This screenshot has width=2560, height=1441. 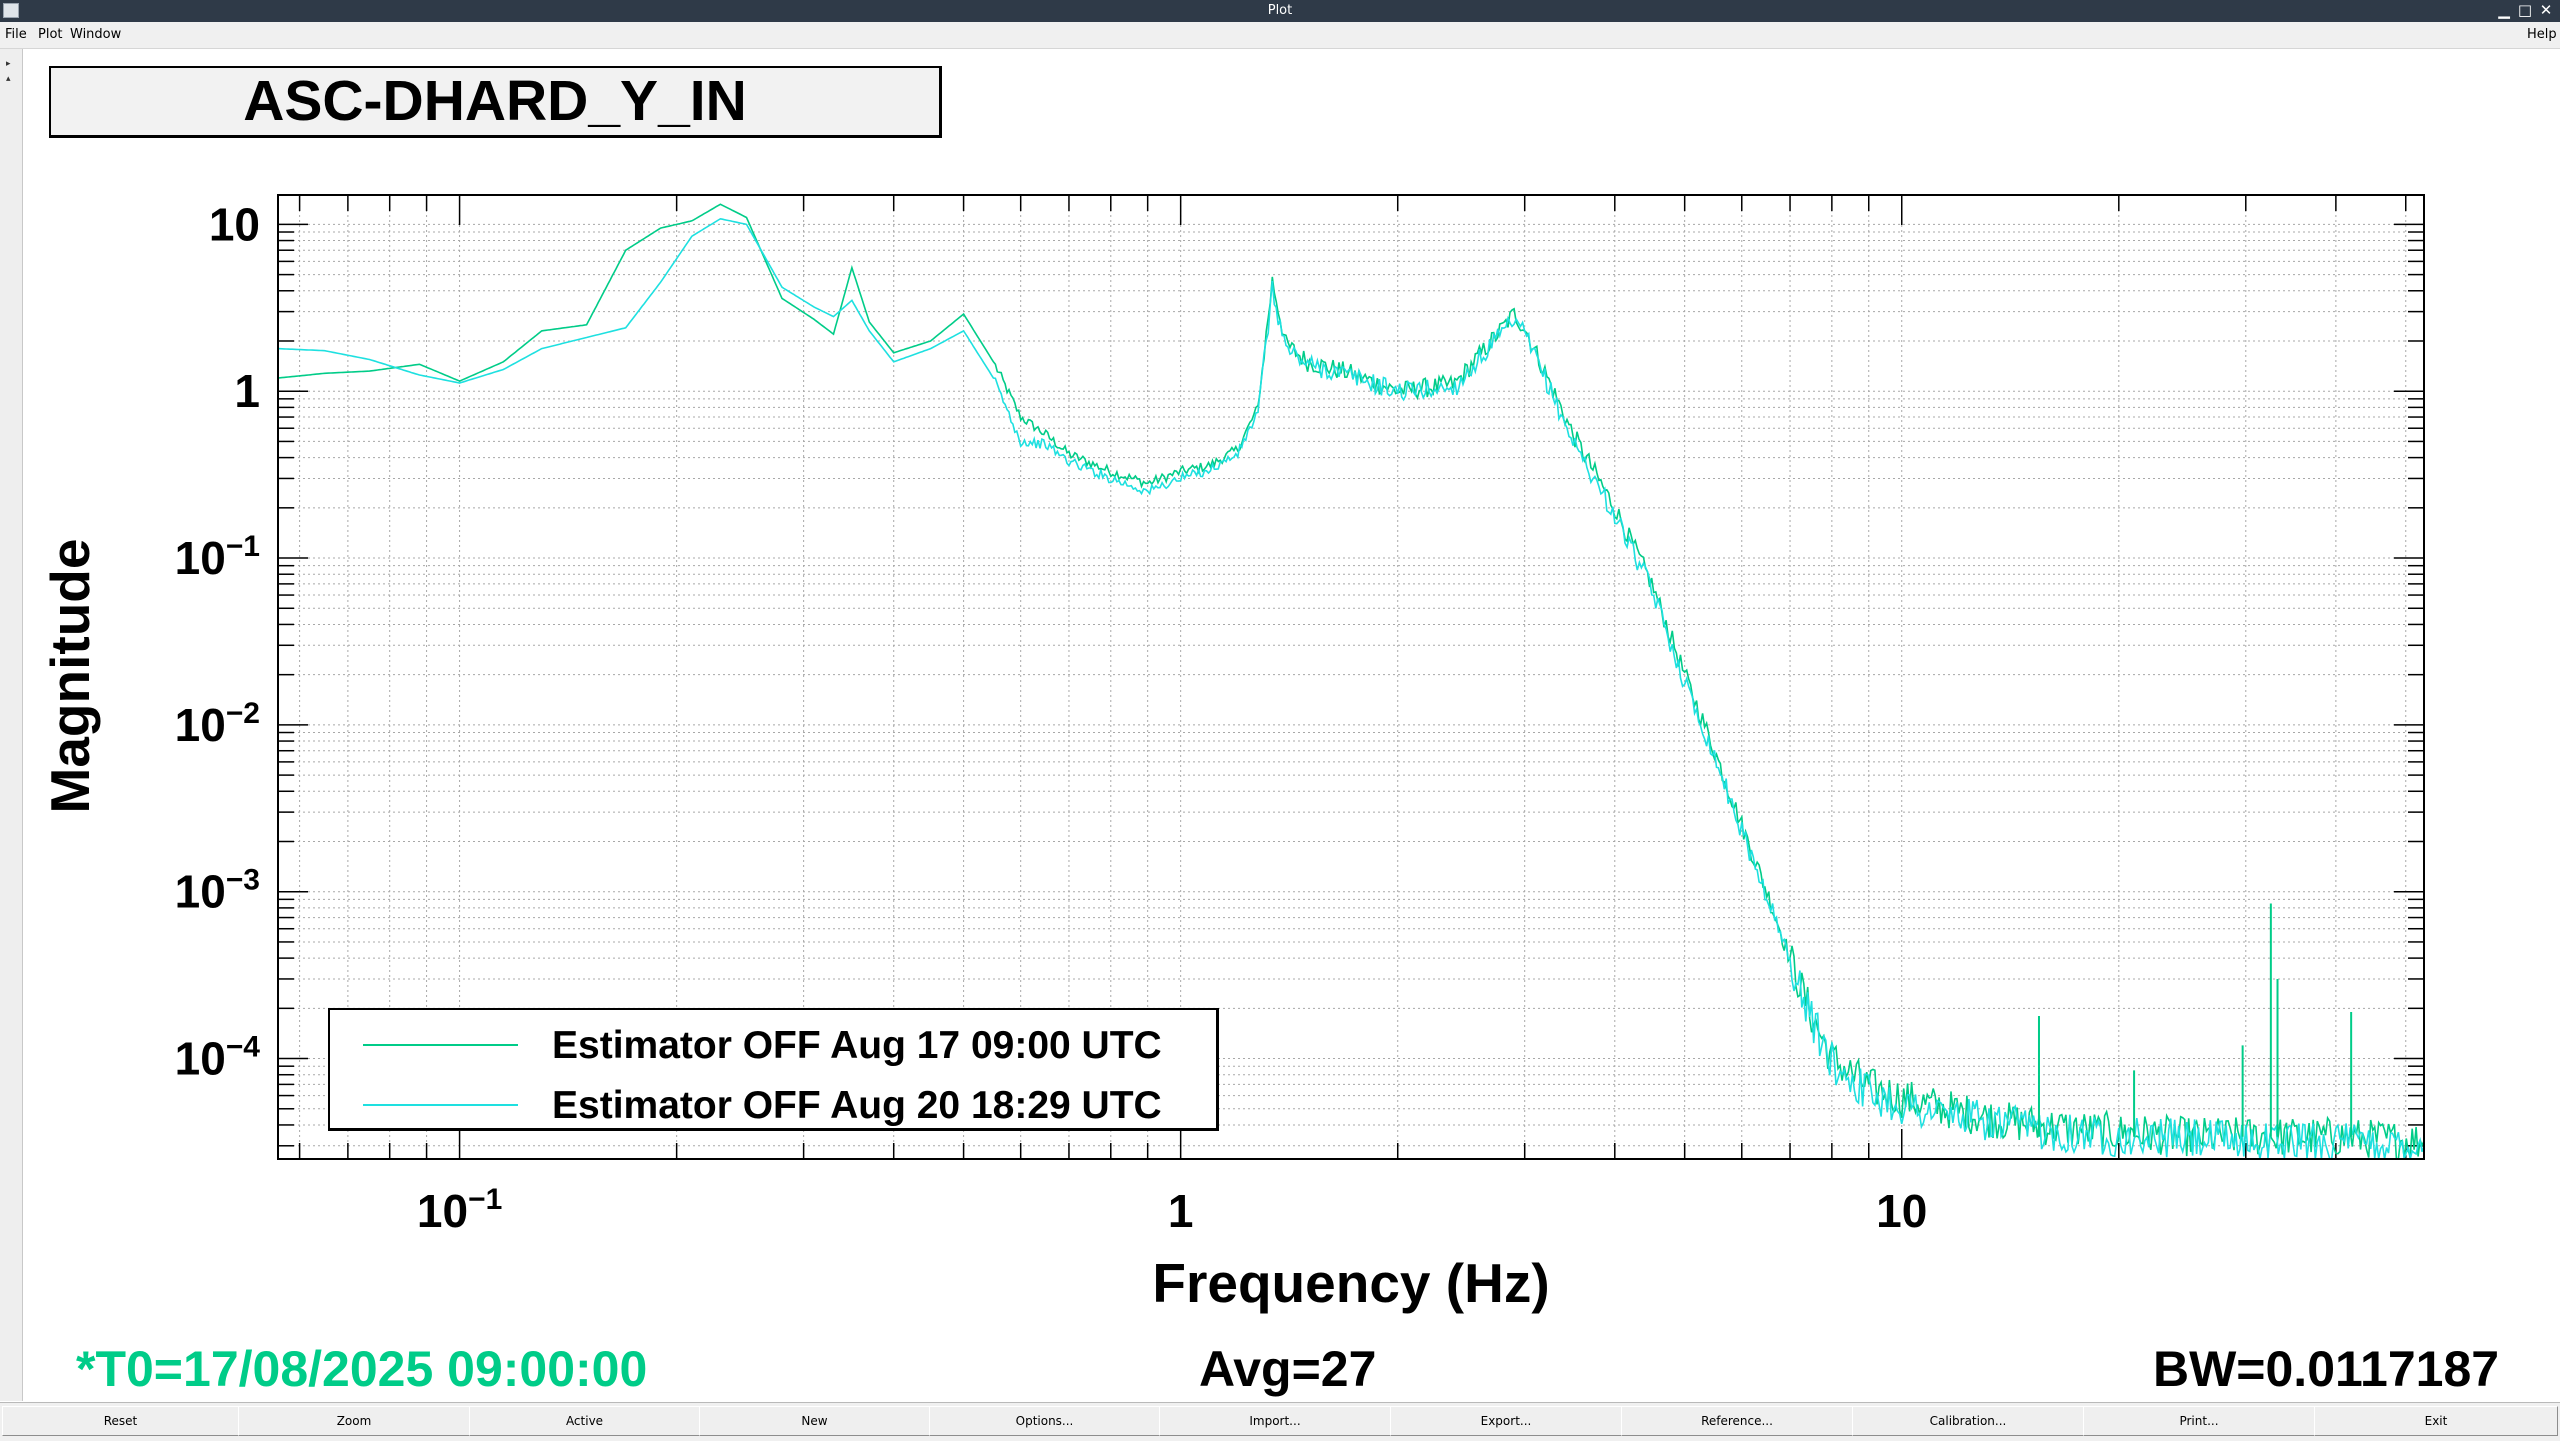 What do you see at coordinates (362, 1369) in the screenshot?
I see `t0-timestamp: *T0=17/08/2025 09:00:00` at bounding box center [362, 1369].